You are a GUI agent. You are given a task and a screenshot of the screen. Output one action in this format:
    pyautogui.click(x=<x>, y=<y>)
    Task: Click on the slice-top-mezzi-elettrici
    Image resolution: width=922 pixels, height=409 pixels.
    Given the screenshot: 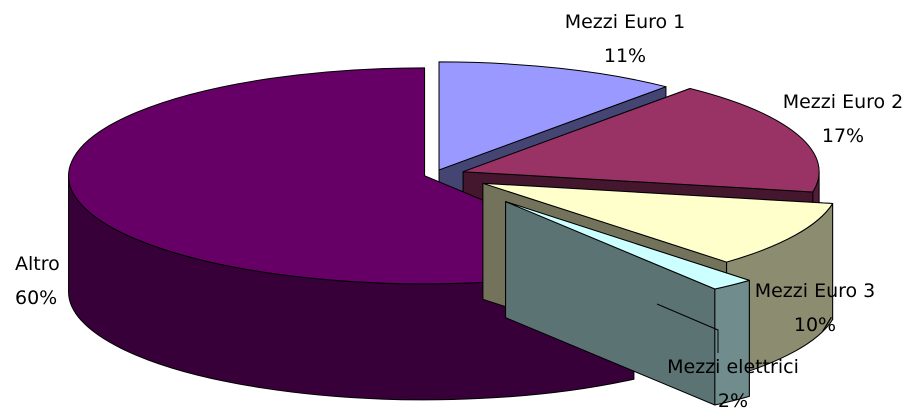 What is the action you would take?
    pyautogui.click(x=627, y=245)
    